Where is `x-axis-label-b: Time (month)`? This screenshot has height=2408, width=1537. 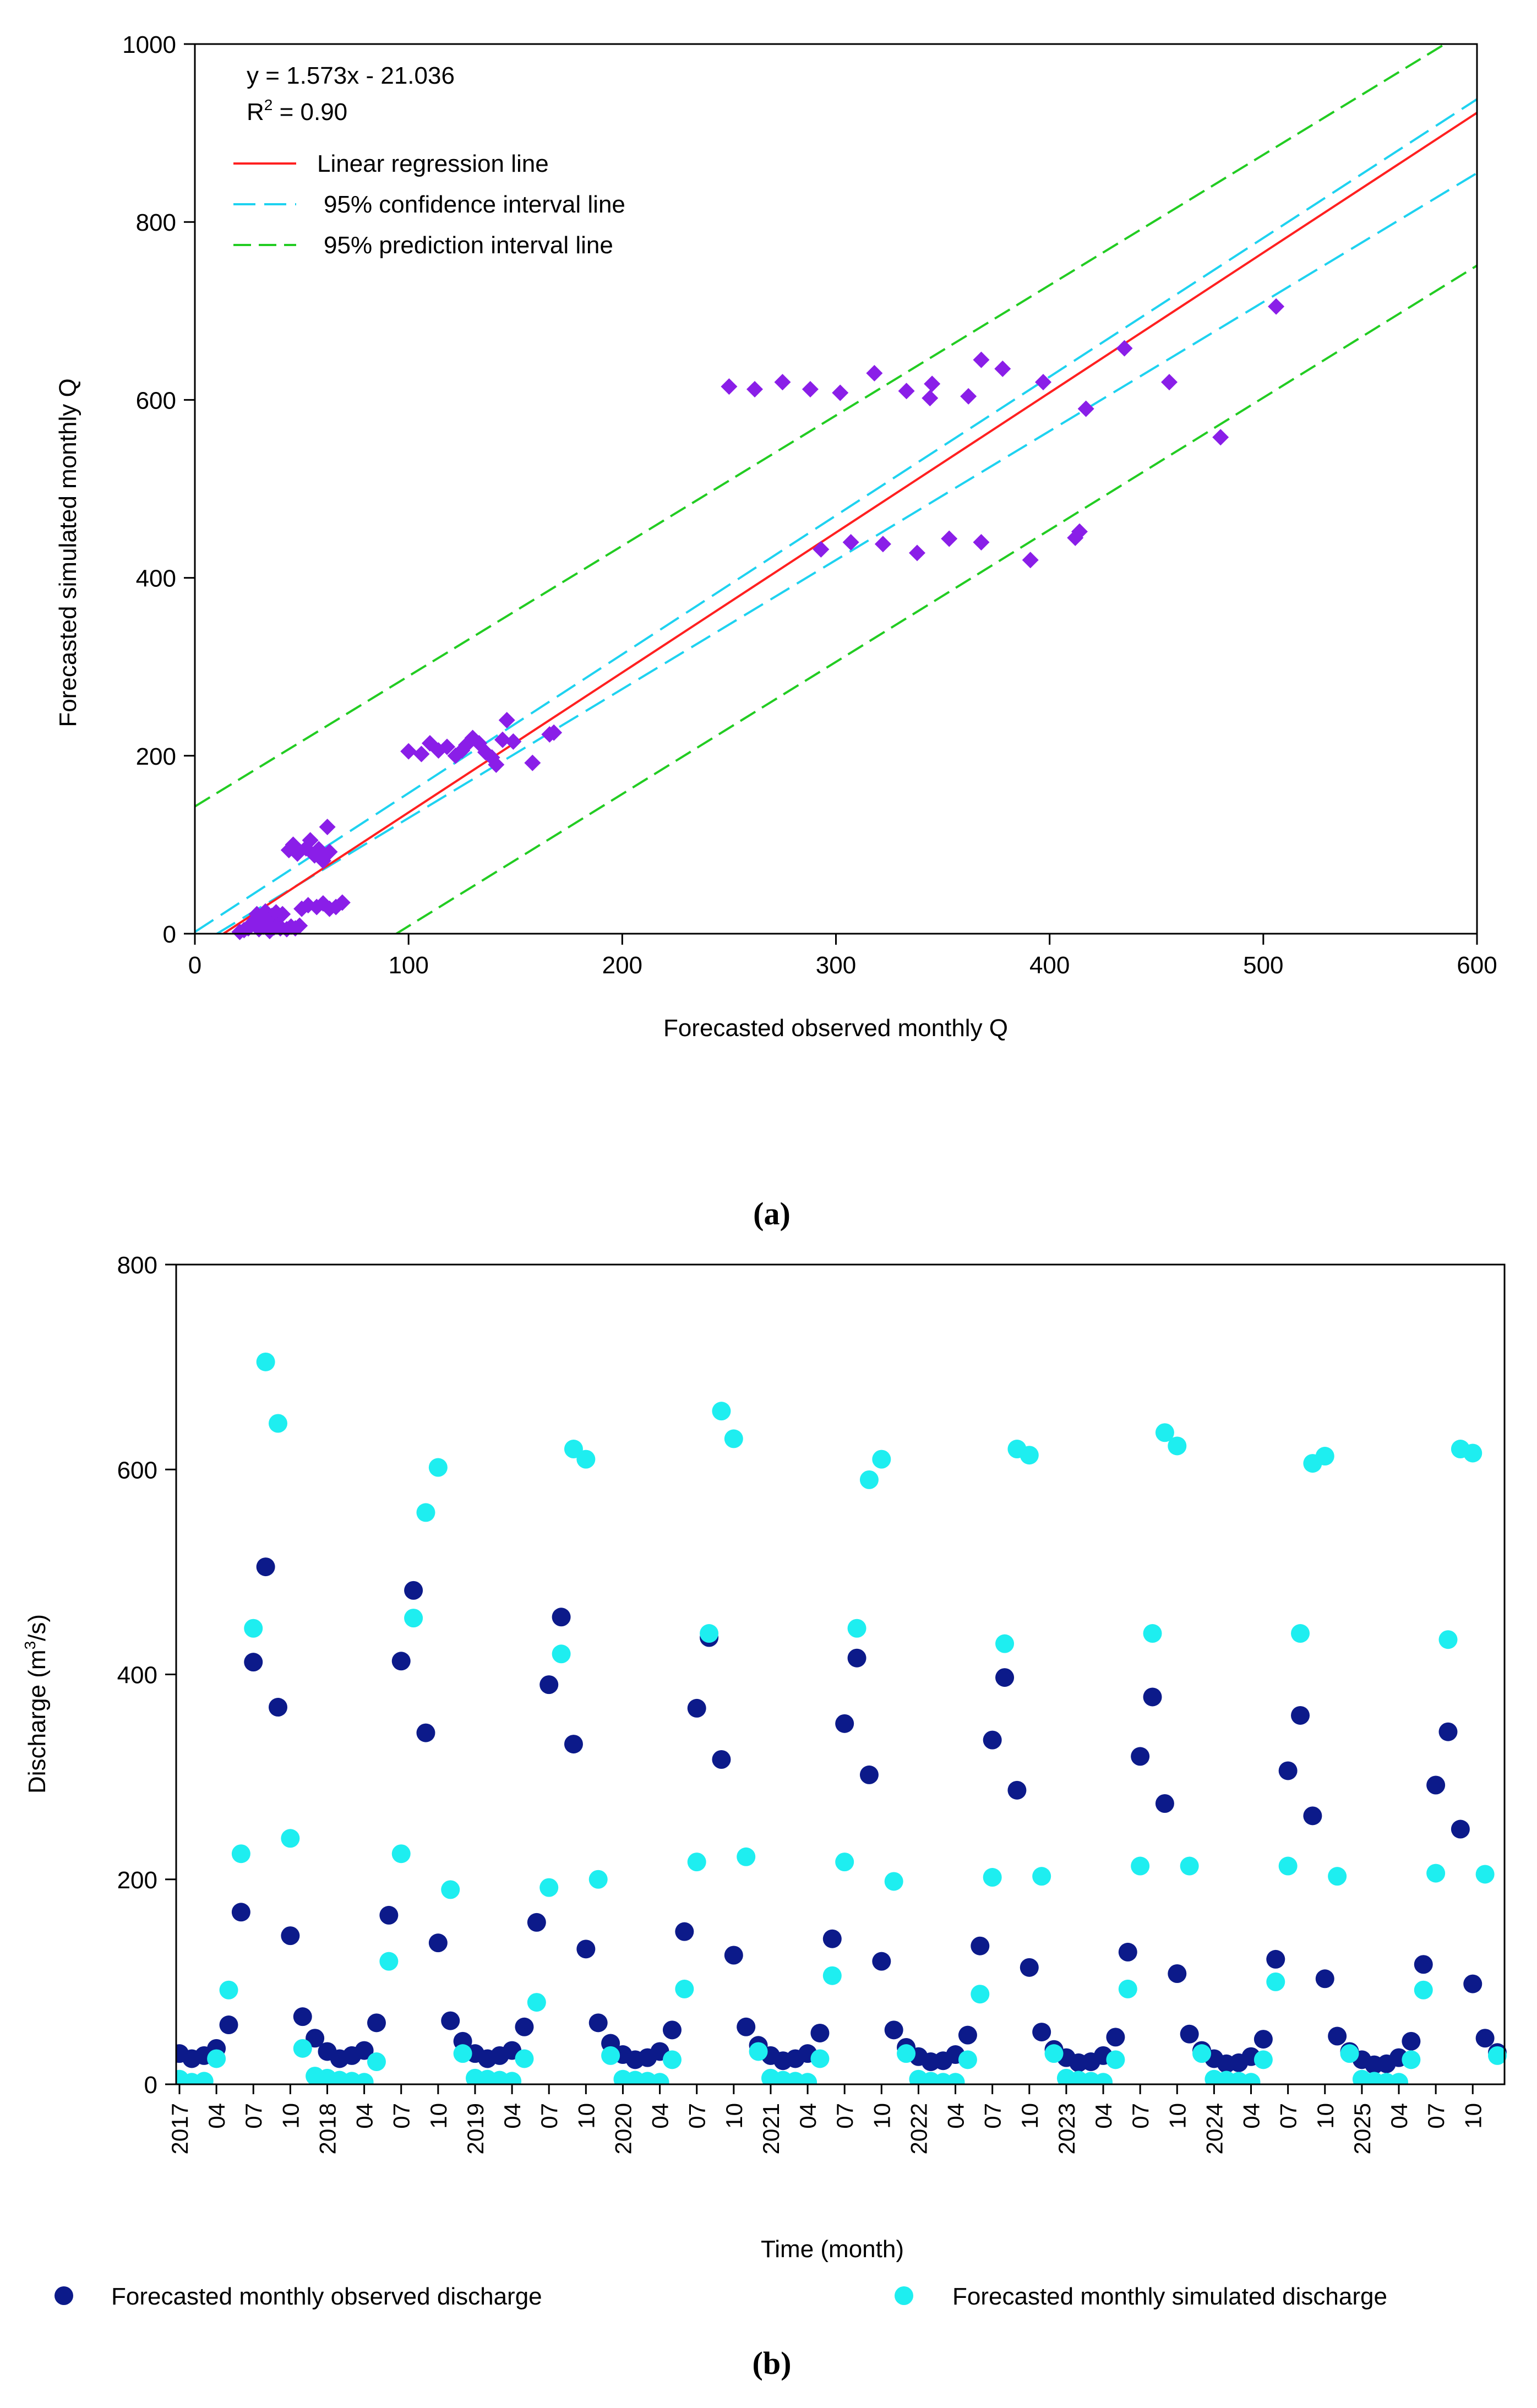
x-axis-label-b: Time (month) is located at coordinates (832, 2249).